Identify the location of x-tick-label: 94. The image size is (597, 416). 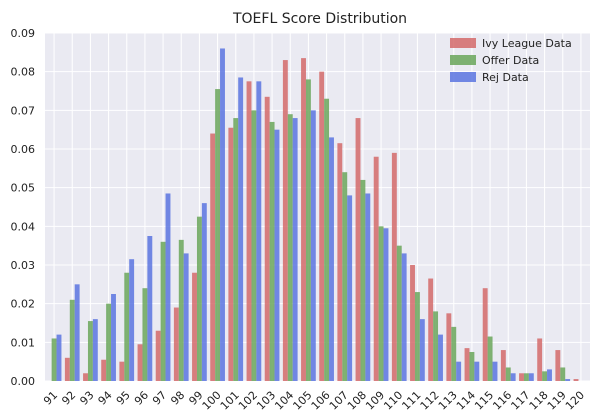
(105, 398).